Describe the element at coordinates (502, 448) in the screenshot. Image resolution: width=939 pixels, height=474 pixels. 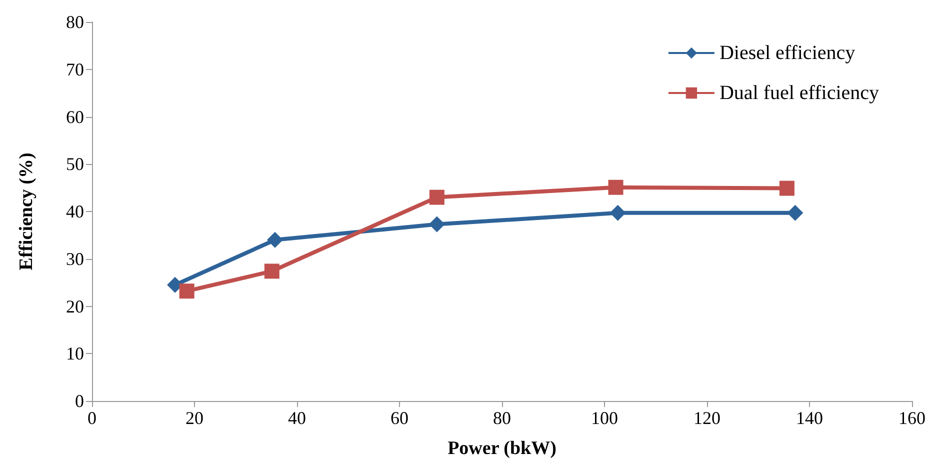
I see `x-axis-title: Power (bkW)` at that location.